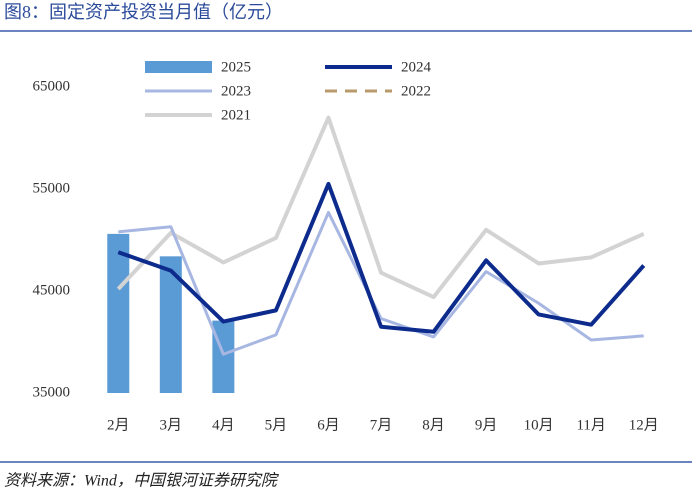 This screenshot has width=700, height=502. I want to click on x-tick-label: 4月, so click(223, 425).